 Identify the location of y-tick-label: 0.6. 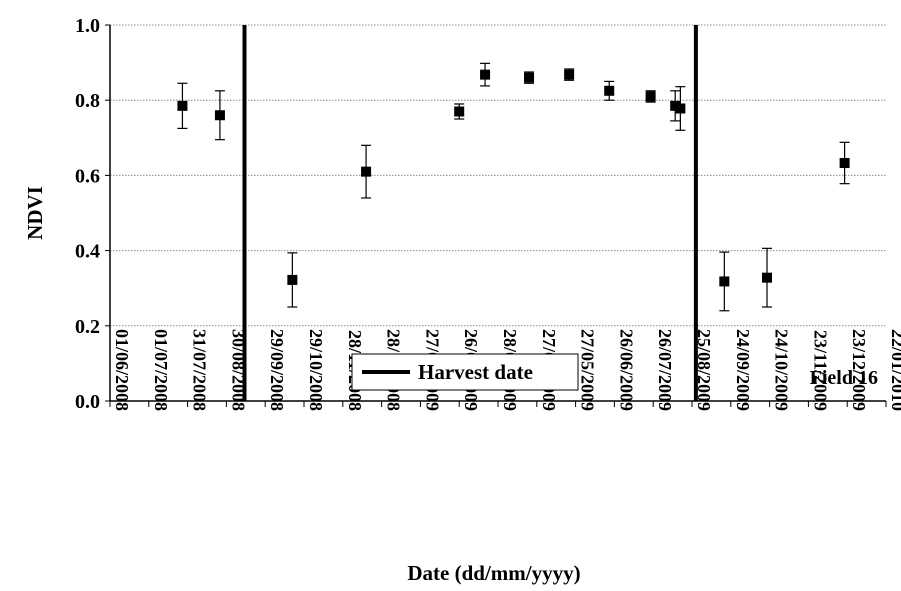
(87, 176).